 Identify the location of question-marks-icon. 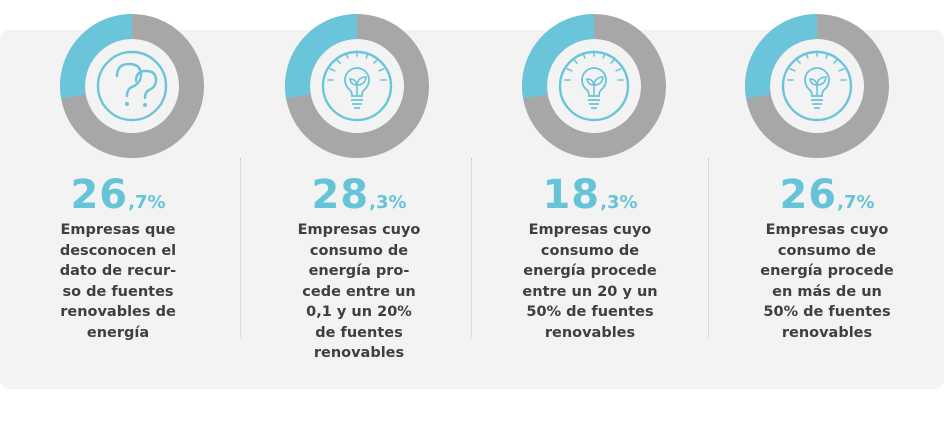
(132, 86).